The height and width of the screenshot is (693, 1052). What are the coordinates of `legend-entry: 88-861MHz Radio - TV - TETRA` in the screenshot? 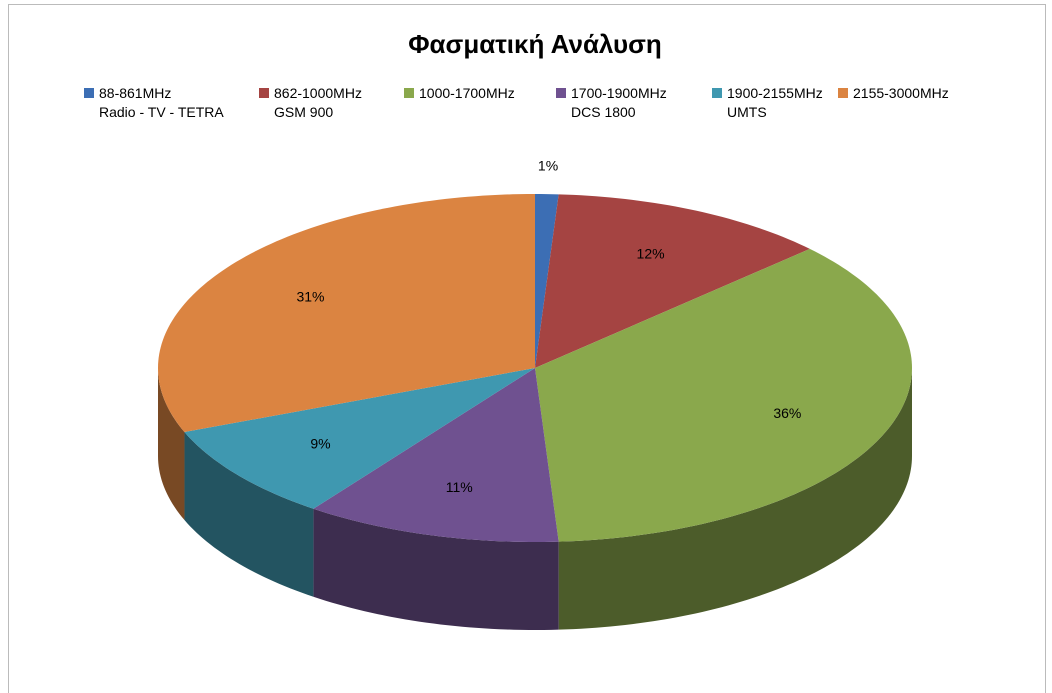 It's located at (154, 103).